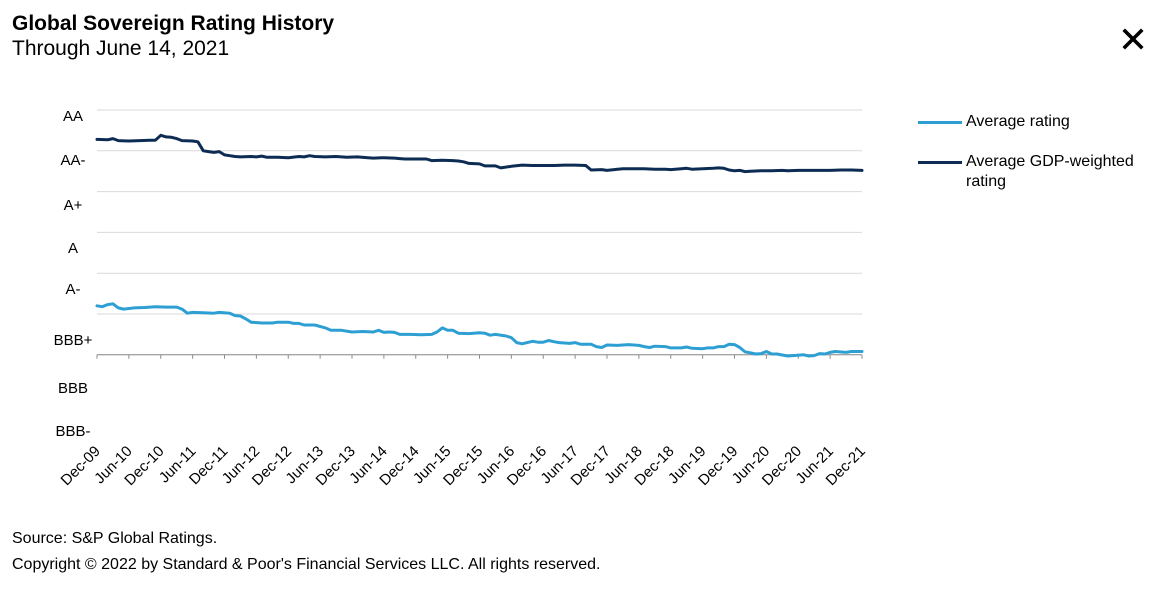 This screenshot has height=600, width=1162. I want to click on y-tick-label: AA, so click(73, 116).